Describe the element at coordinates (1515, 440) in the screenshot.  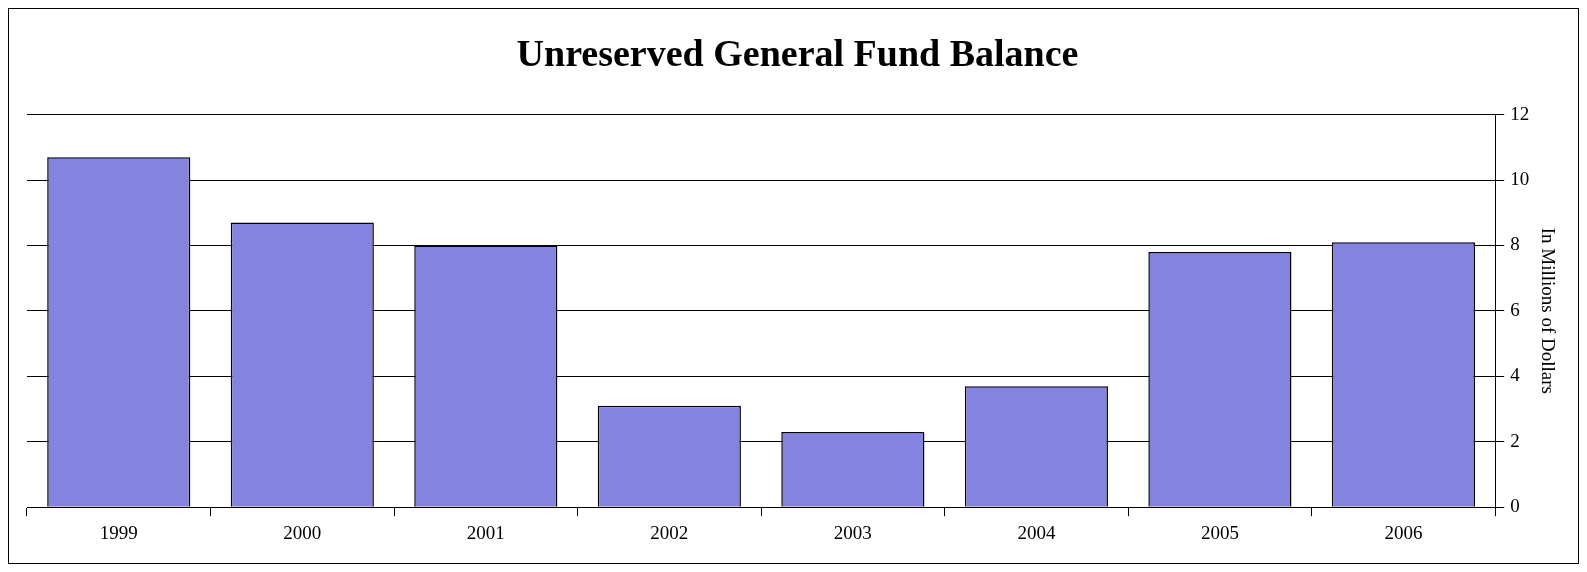
I see `y-tick-label: 2` at that location.